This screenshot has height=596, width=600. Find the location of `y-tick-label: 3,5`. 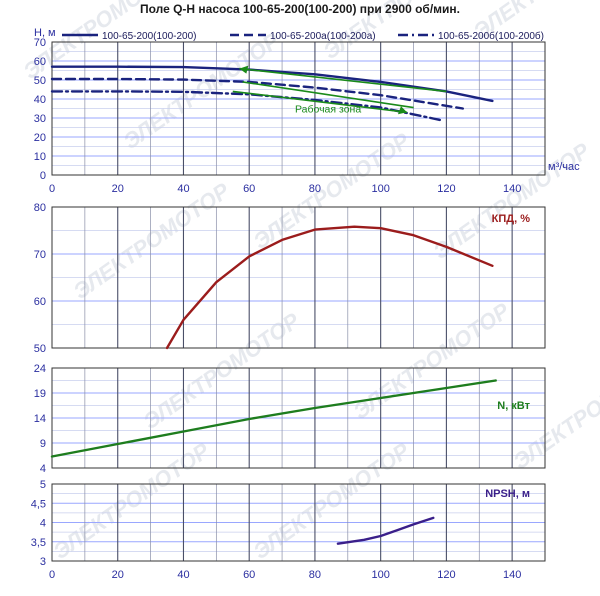

y-tick-label: 3,5 is located at coordinates (38, 543).